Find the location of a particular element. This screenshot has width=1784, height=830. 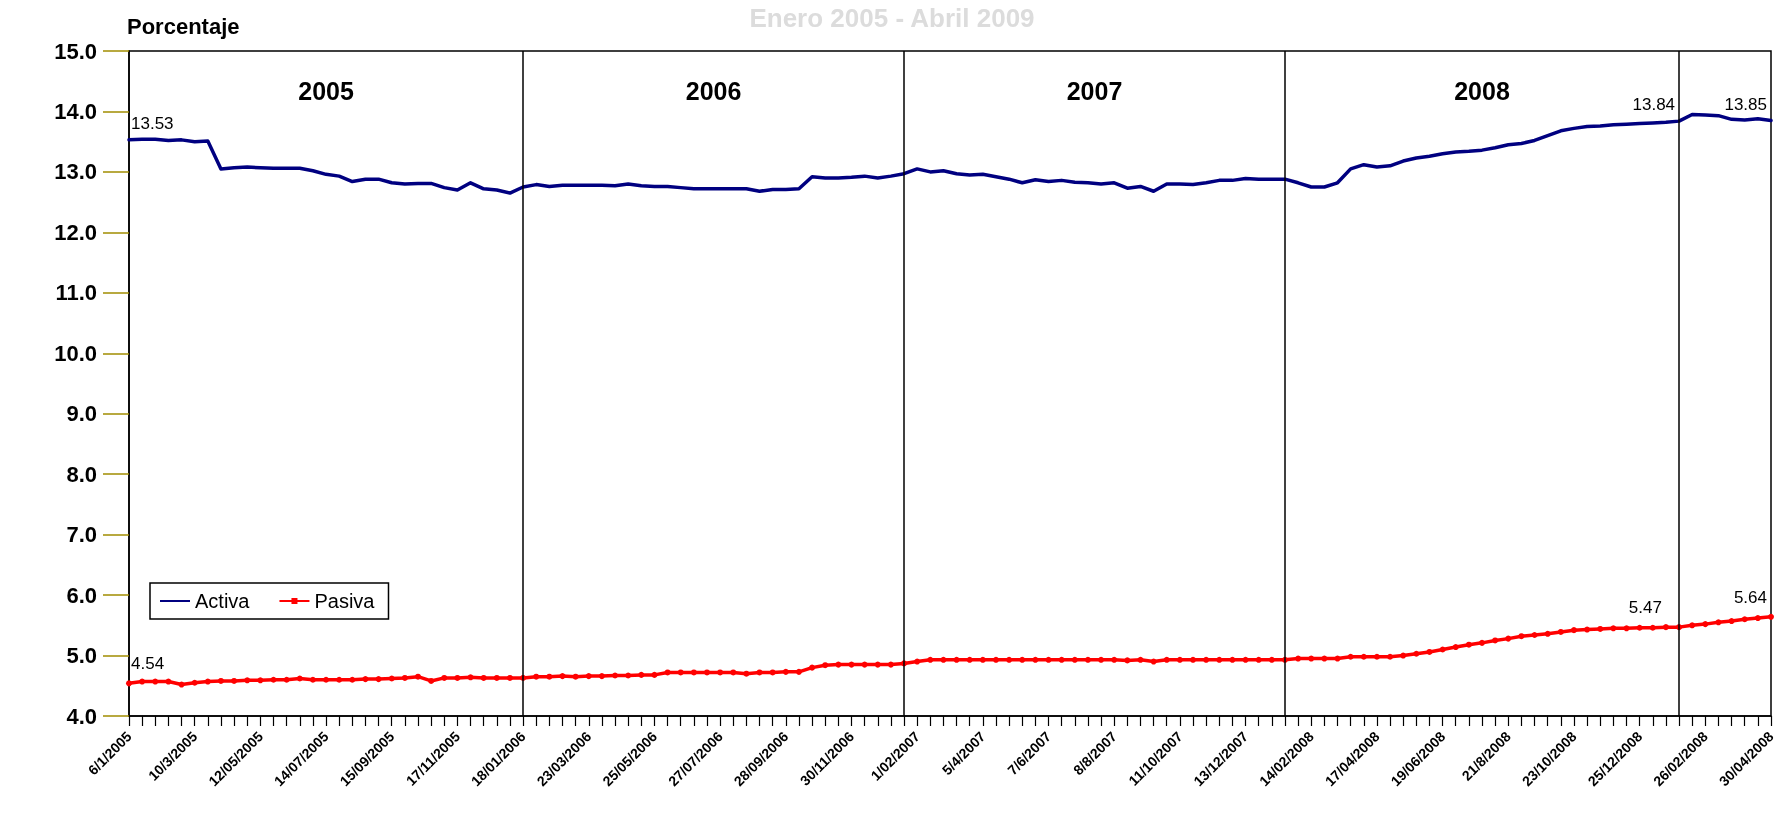

y-axis-title: Porcentaje is located at coordinates (183, 26).